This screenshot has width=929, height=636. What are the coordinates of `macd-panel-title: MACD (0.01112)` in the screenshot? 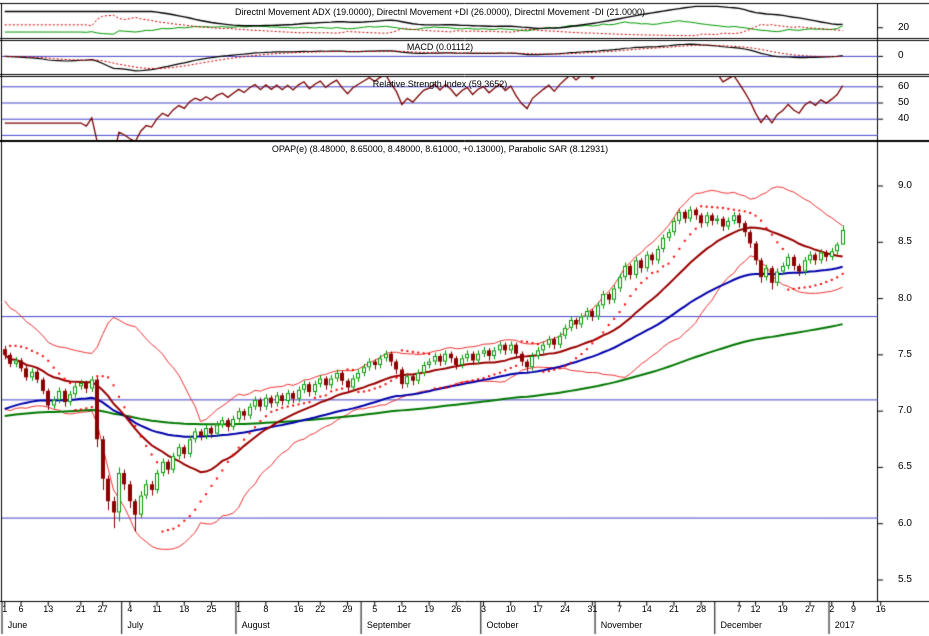 It's located at (440, 47).